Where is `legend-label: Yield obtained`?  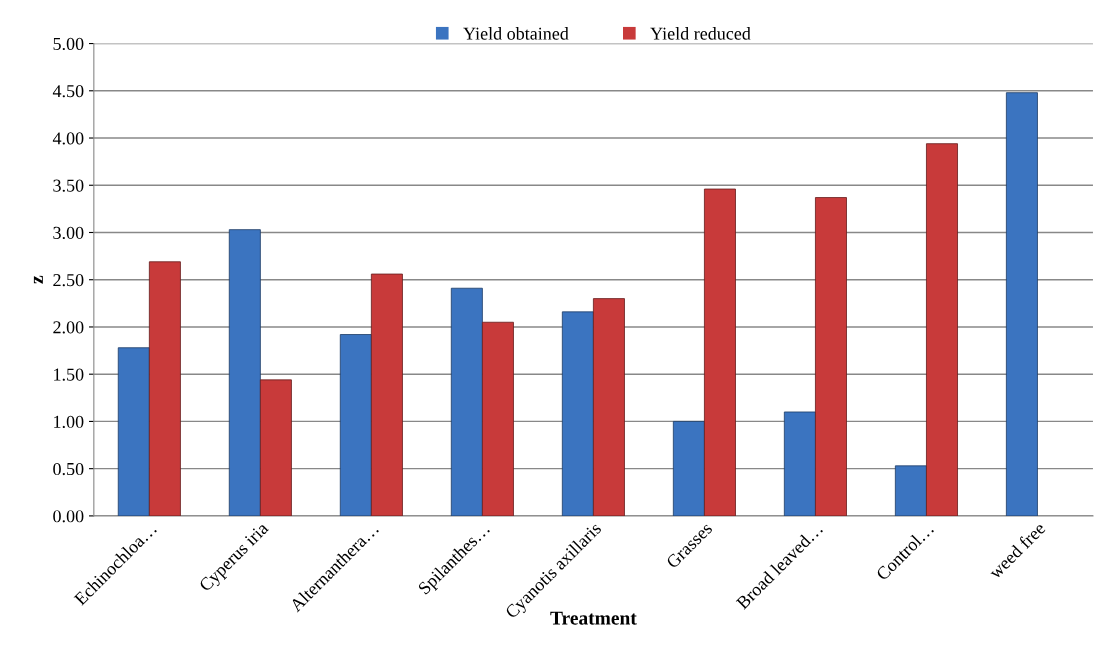
legend-label: Yield obtained is located at coordinates (516, 33).